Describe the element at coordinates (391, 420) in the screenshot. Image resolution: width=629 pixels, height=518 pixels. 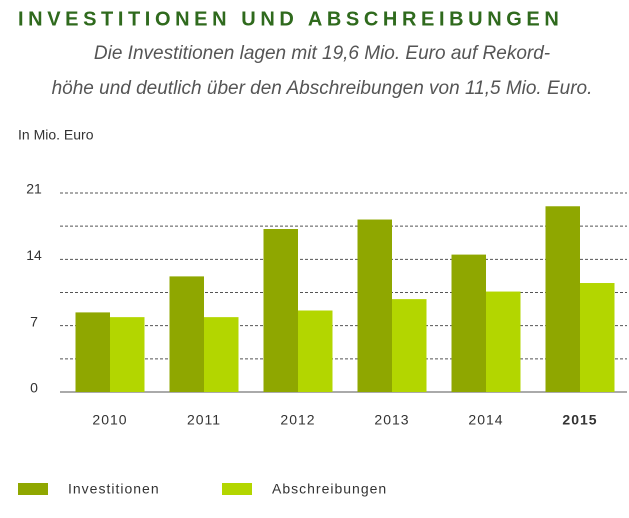
I see `x-tick-label: 2013` at that location.